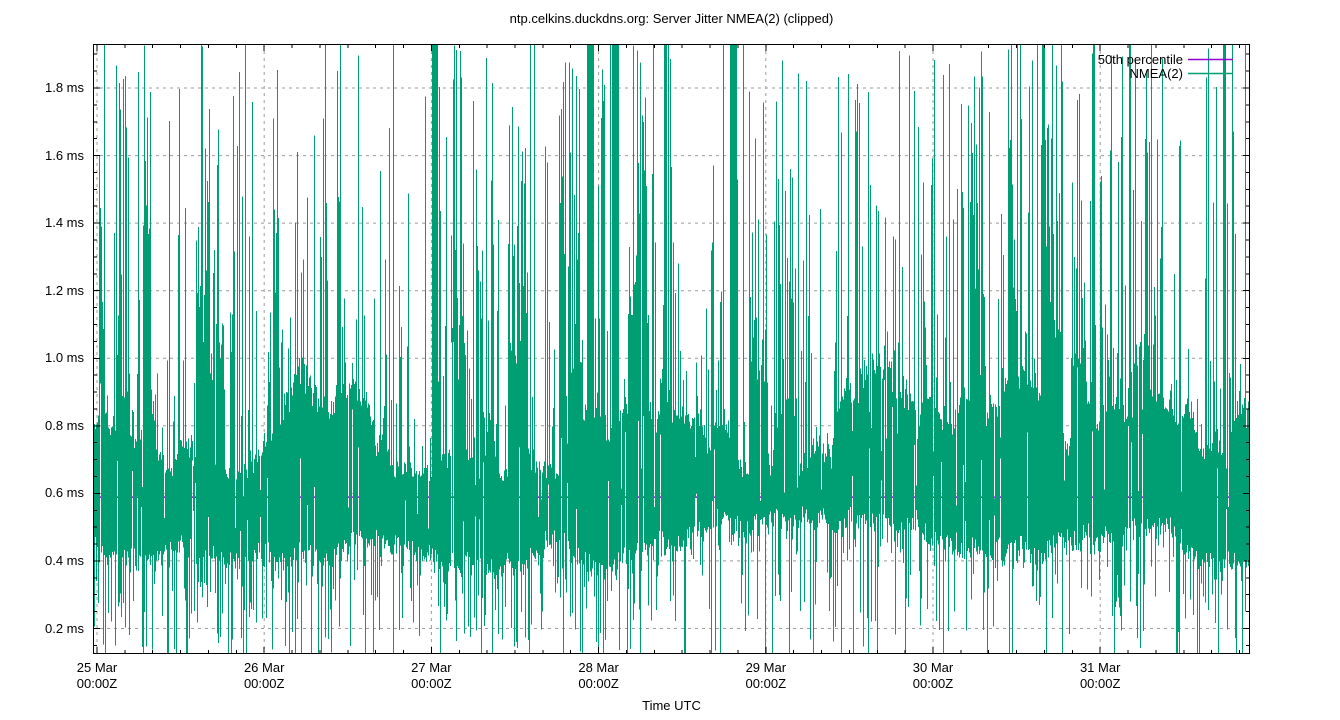 The width and height of the screenshot is (1340, 720). I want to click on y-tick-label: 0.4 ms, so click(64, 560).